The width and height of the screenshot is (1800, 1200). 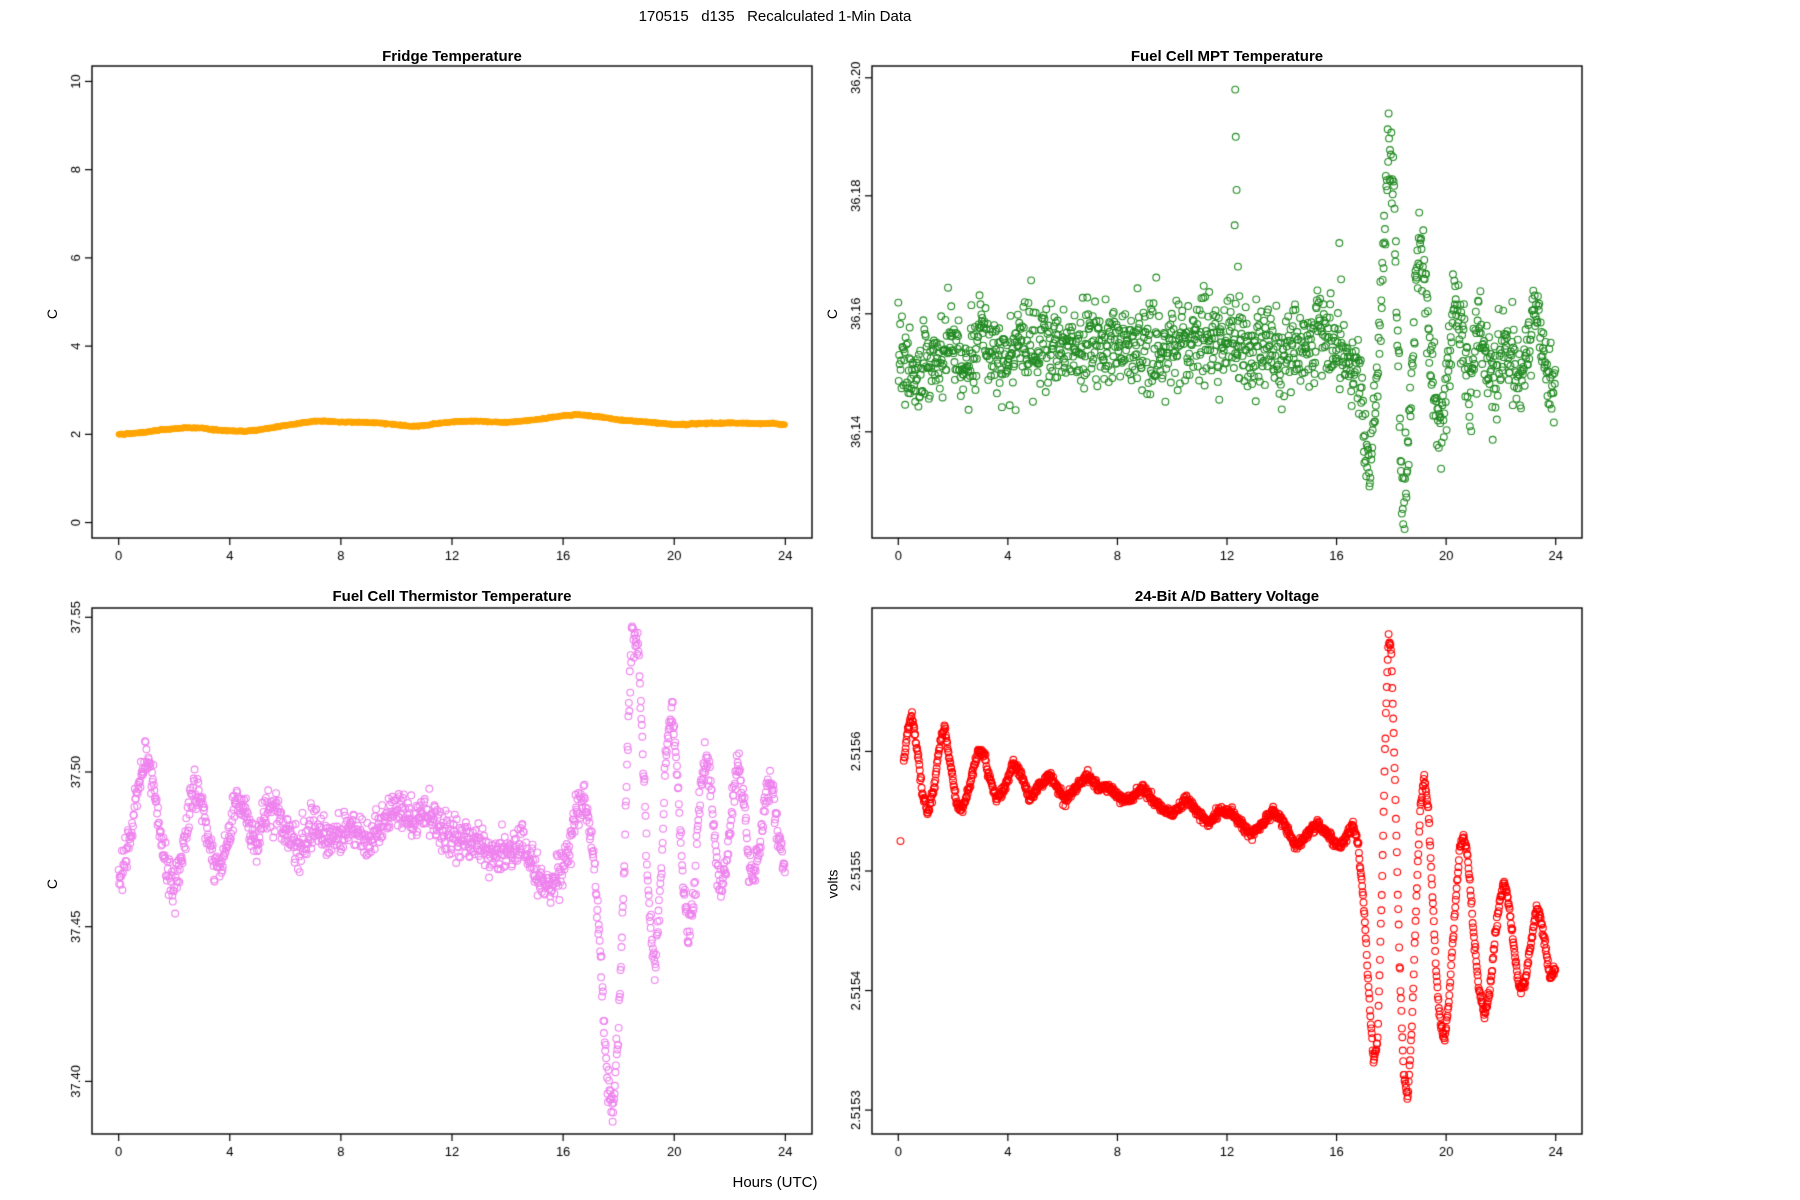 I want to click on y-axis-label: volts, so click(x=832, y=884).